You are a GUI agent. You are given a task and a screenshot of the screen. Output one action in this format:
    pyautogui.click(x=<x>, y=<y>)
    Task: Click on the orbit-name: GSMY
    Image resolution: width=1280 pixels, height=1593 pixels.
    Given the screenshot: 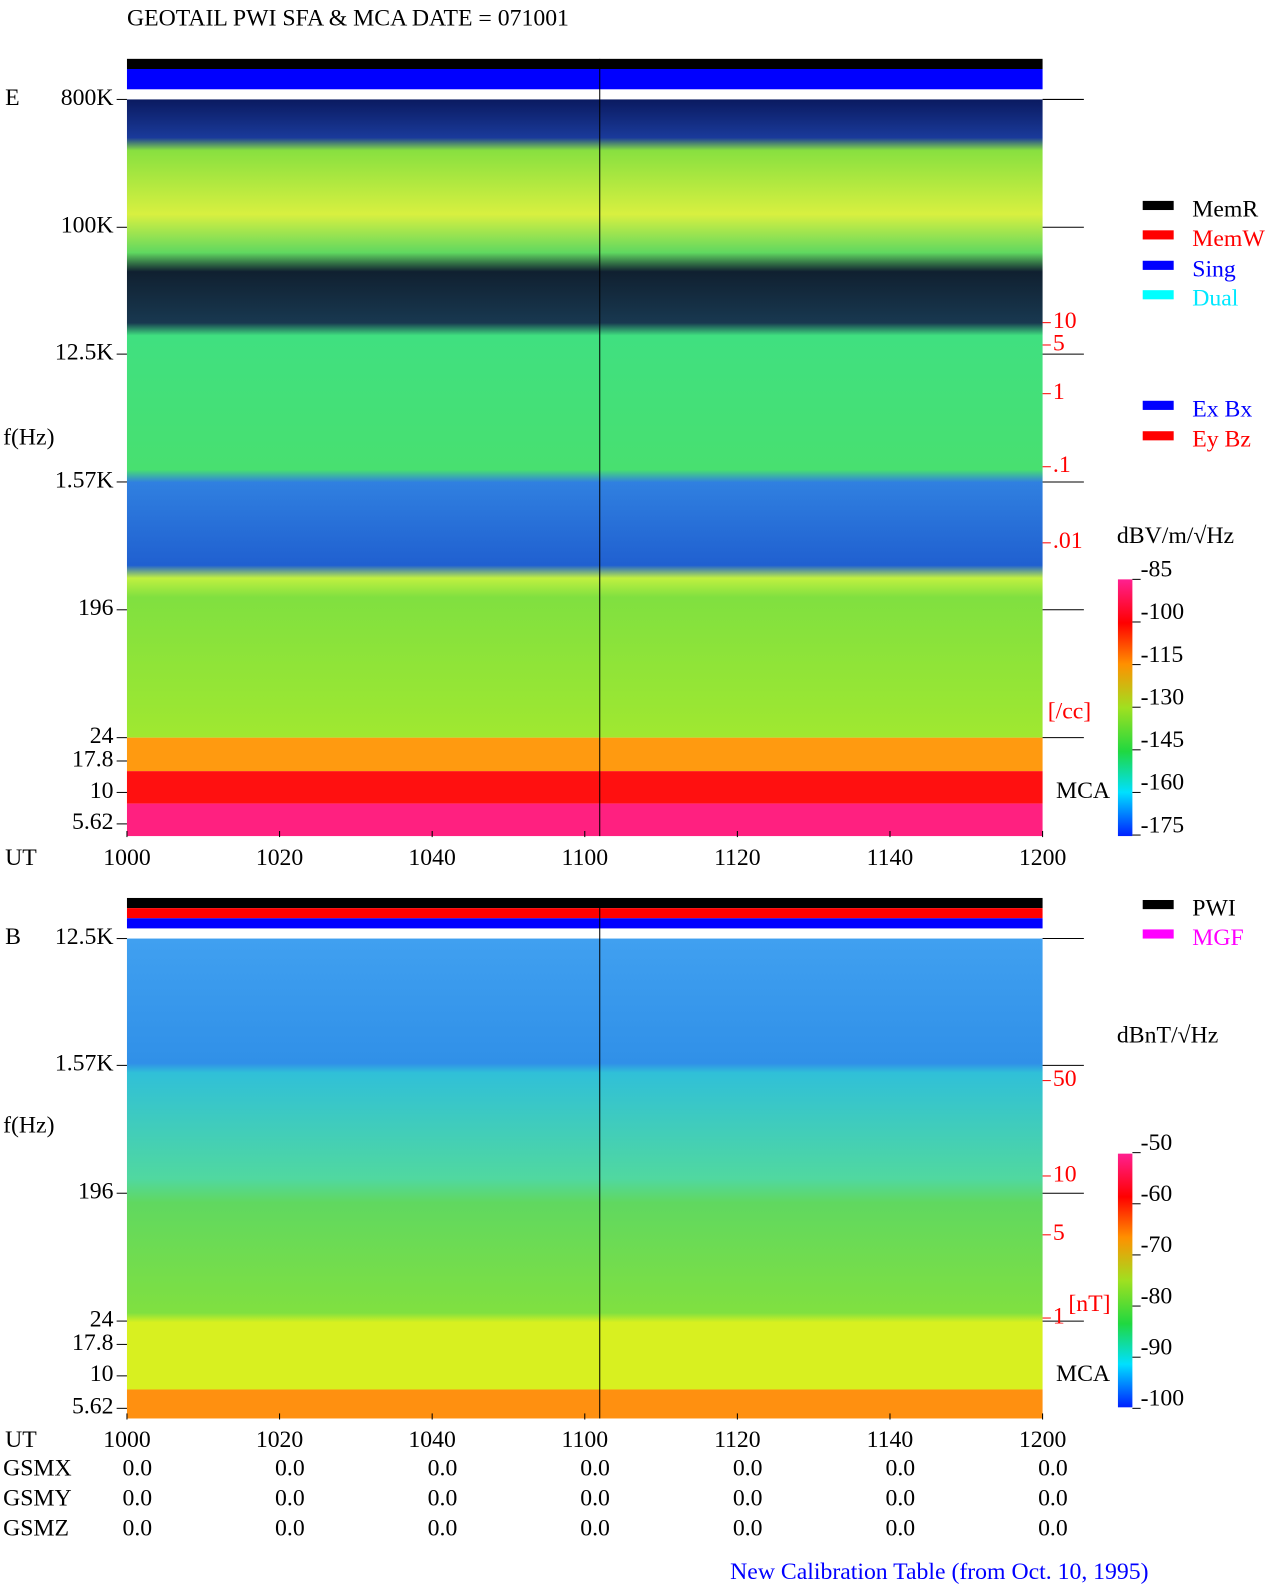 What is the action you would take?
    pyautogui.click(x=37, y=1499)
    